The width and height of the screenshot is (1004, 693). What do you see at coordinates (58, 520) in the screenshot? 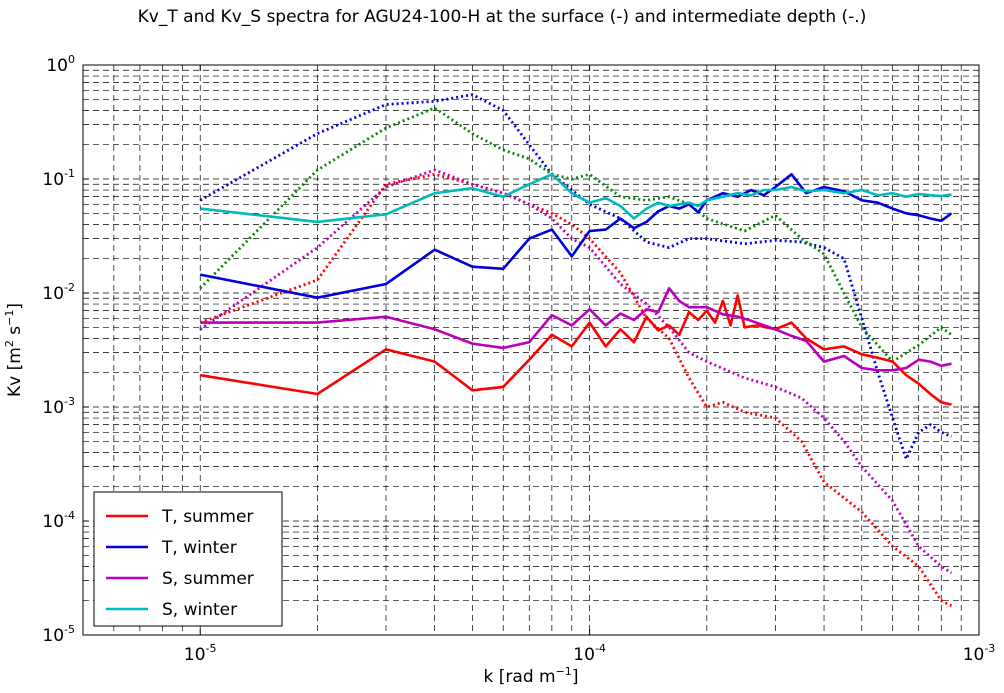
I see `y-tick-label: 10⁻⁴` at bounding box center [58, 520].